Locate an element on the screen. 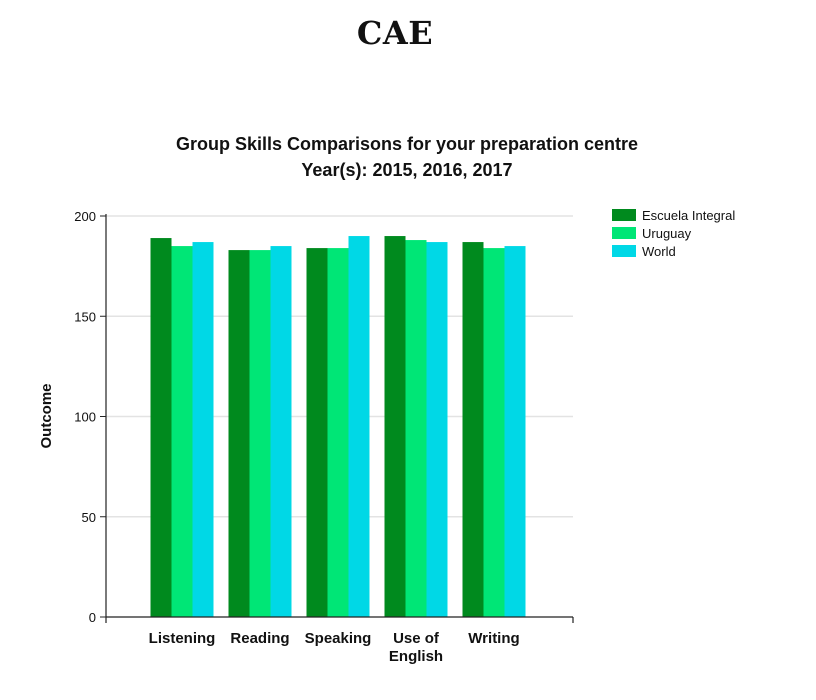  x-tick-label: Writing is located at coordinates (493, 638).